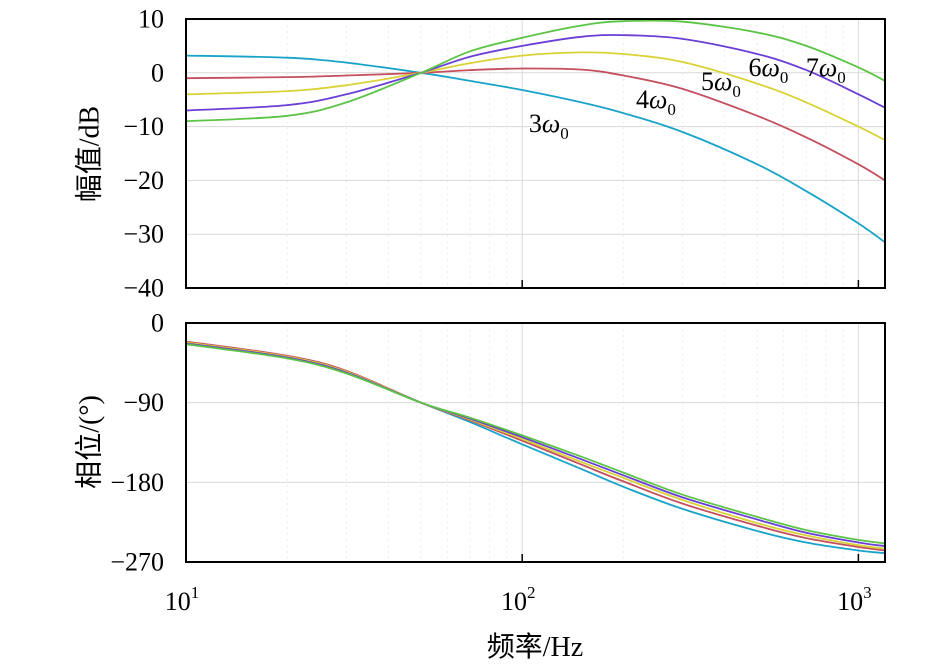 The width and height of the screenshot is (945, 672). I want to click on magnitude-line-4ω0, so click(535, 124).